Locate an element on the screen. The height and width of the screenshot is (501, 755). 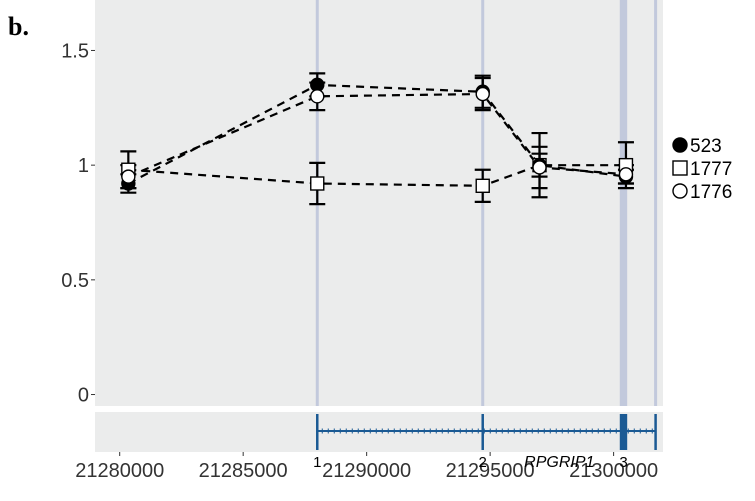
y-tick-label: 1 is located at coordinates (83, 166).